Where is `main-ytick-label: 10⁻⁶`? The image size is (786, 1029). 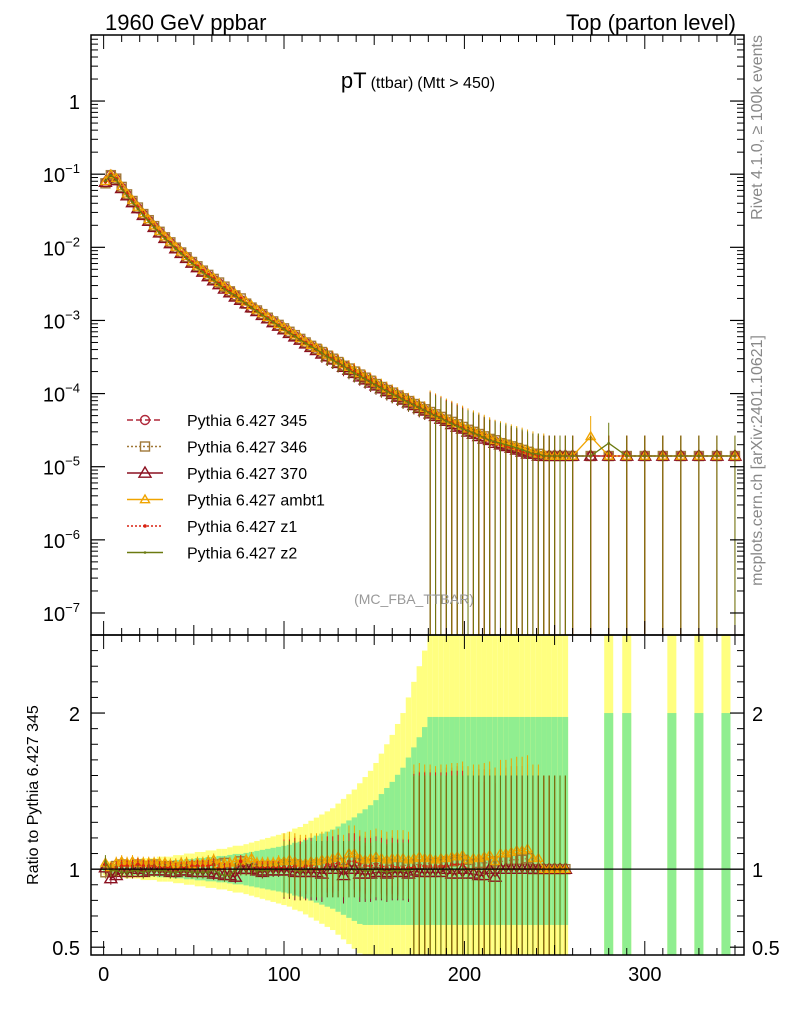 main-ytick-label: 10⁻⁶ is located at coordinates (61, 540).